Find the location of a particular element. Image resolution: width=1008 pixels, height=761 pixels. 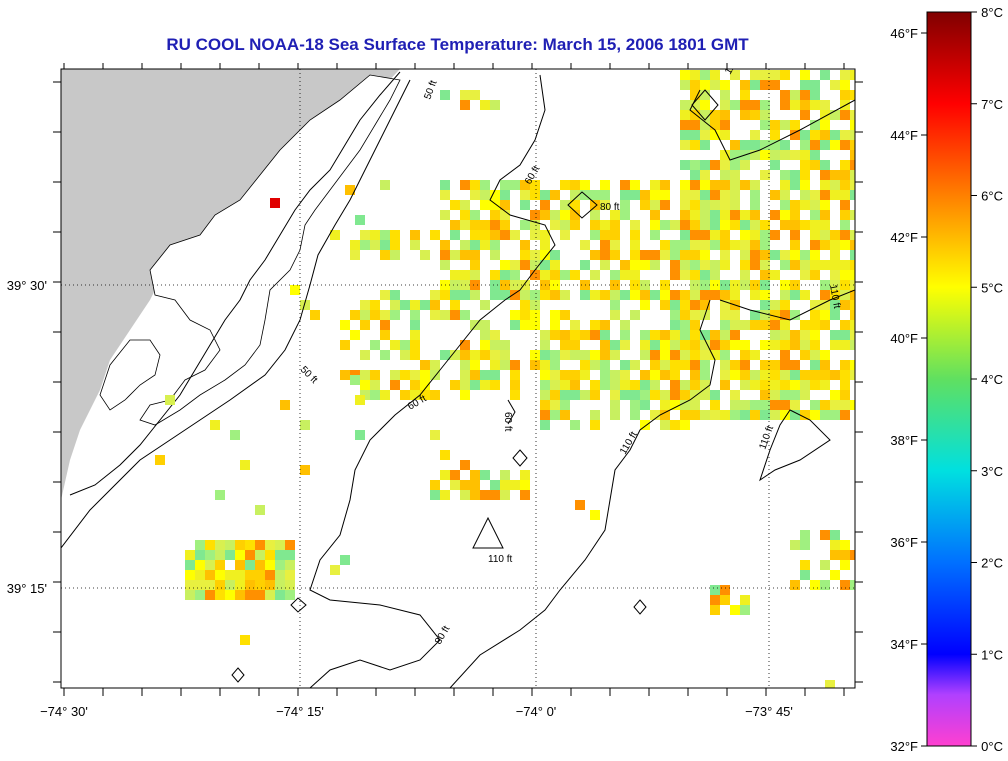

colorbar-c-label: 1°C is located at coordinates (992, 654).